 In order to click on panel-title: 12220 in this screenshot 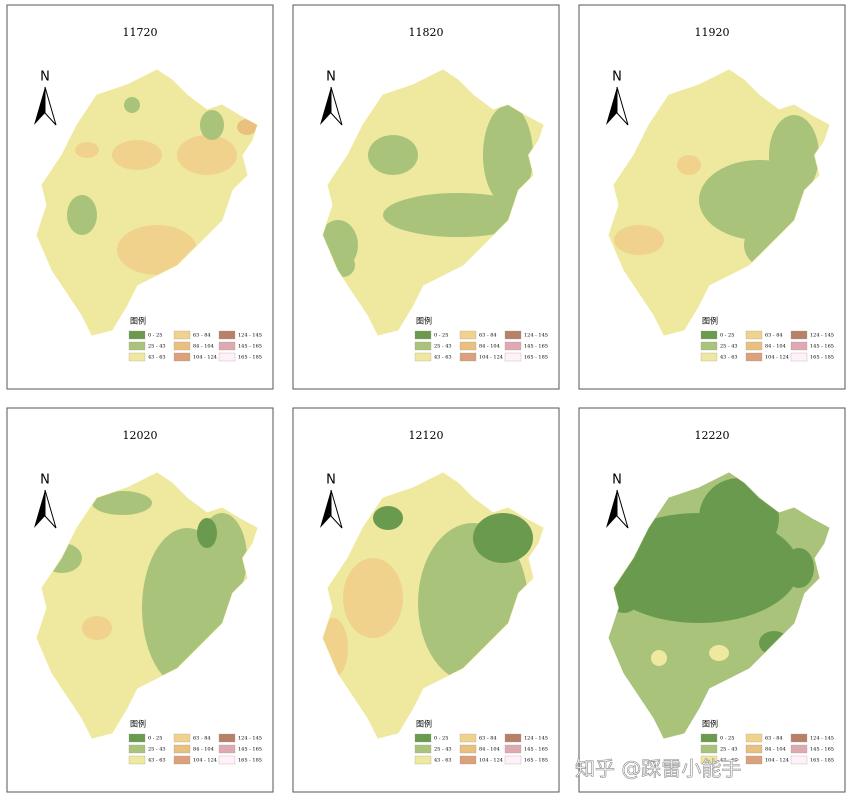, I will do `click(712, 435)`.